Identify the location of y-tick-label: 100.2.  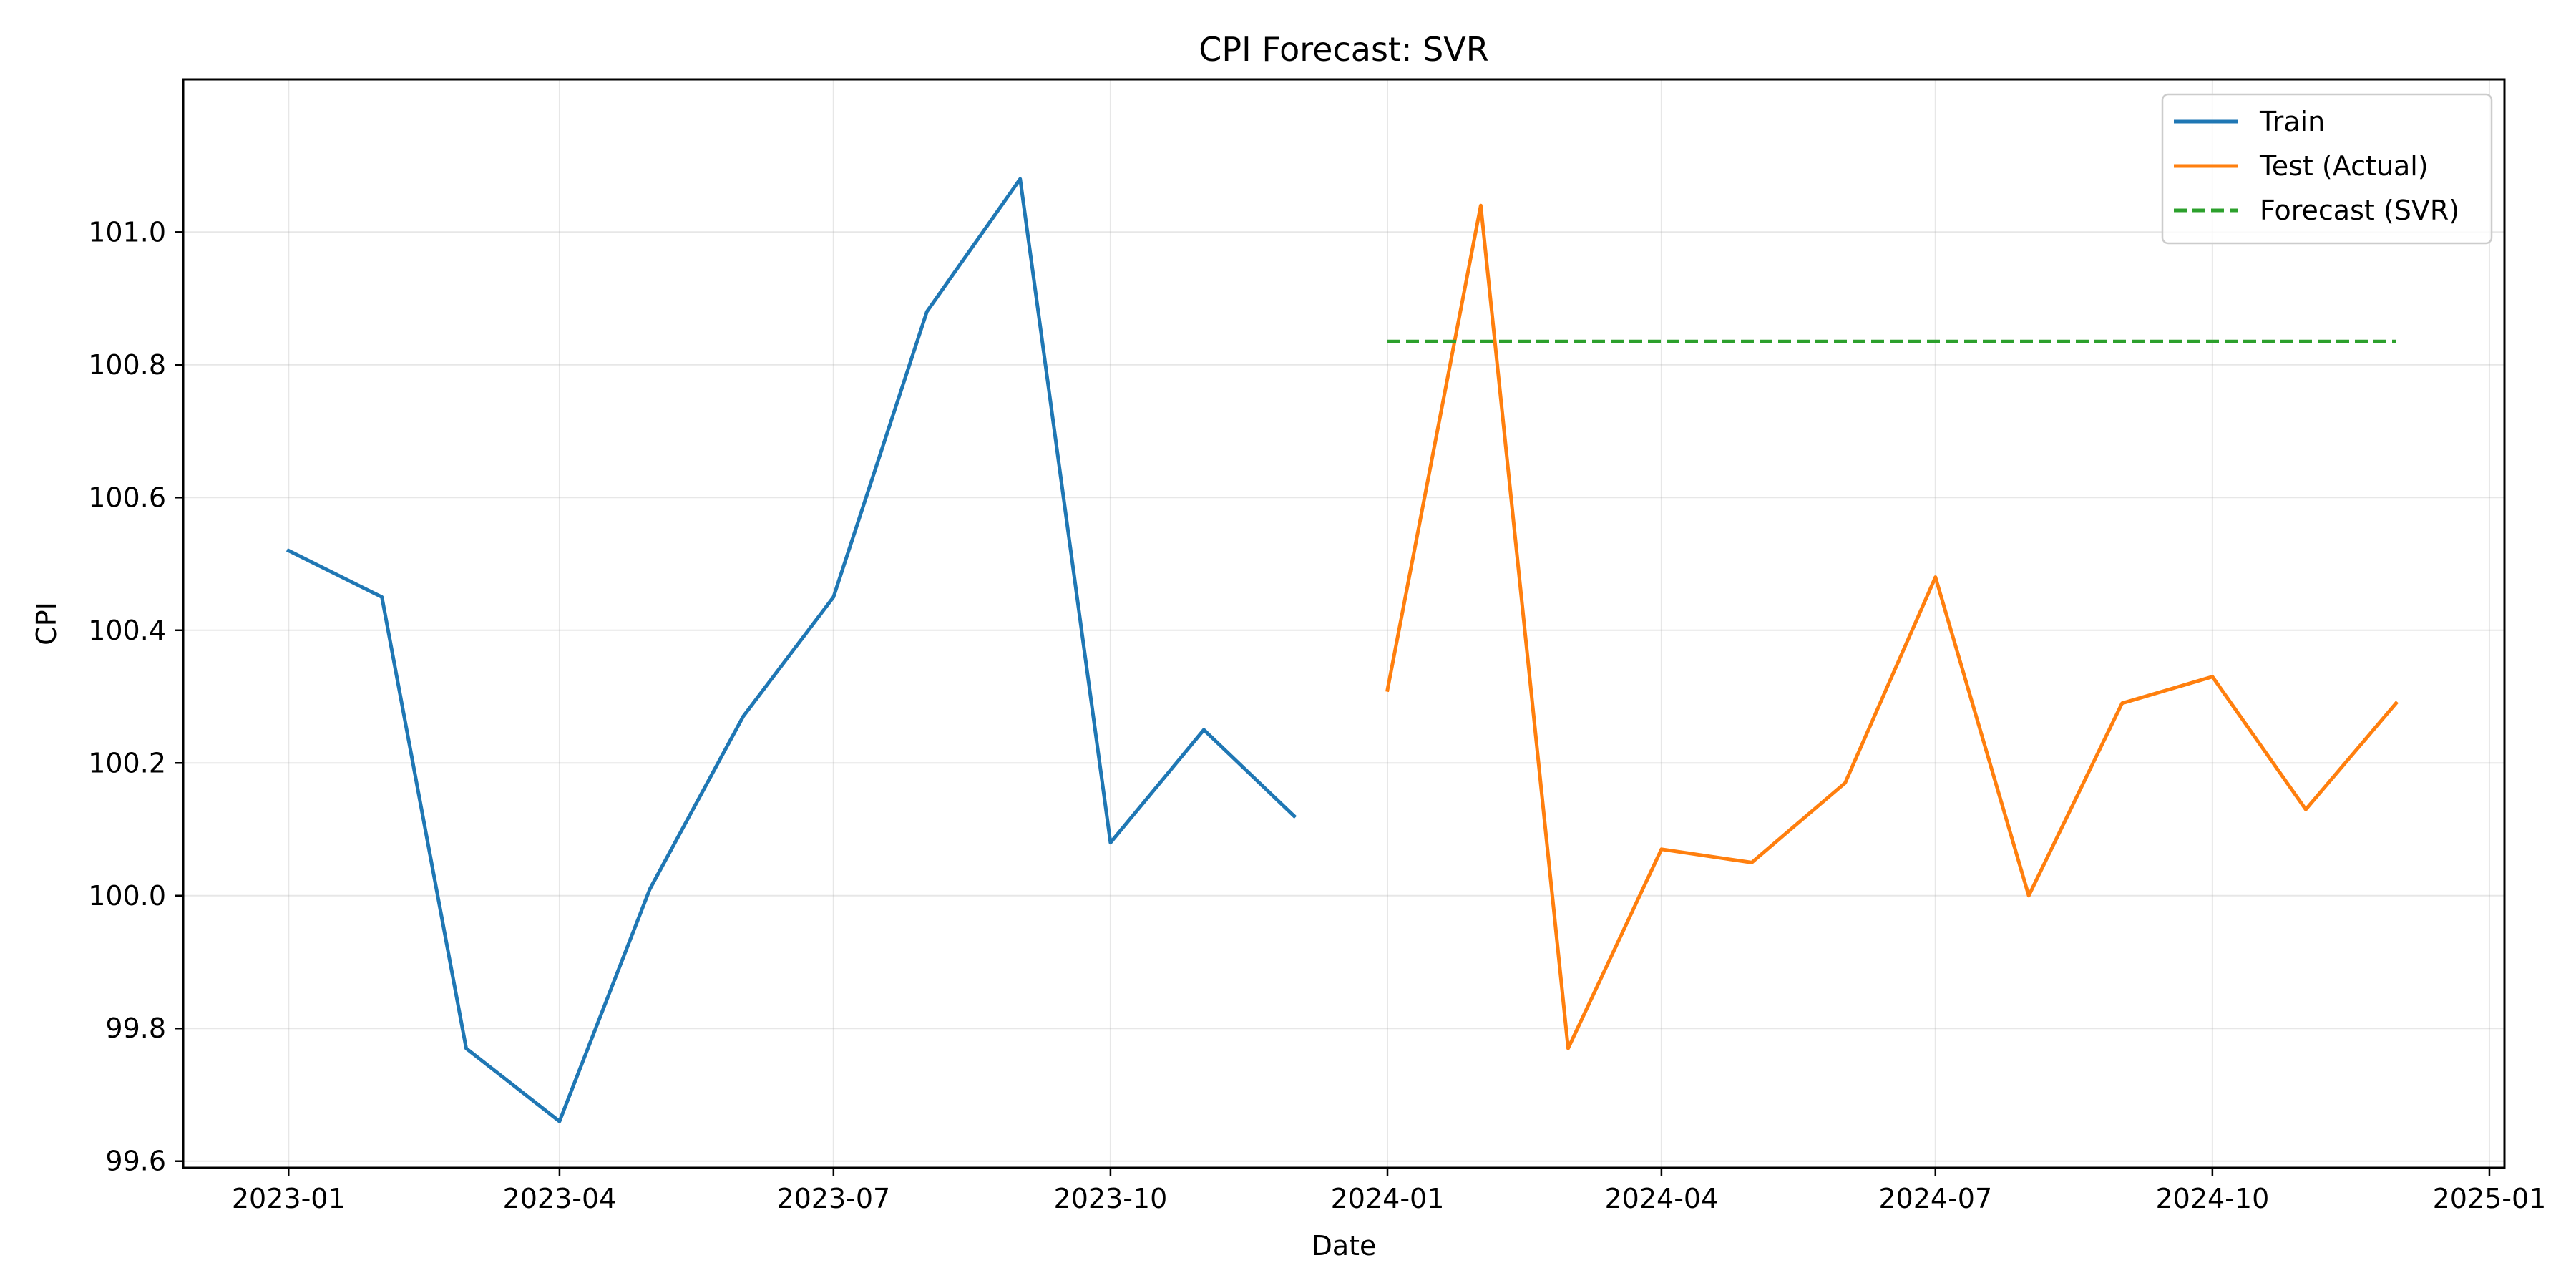
(127, 763).